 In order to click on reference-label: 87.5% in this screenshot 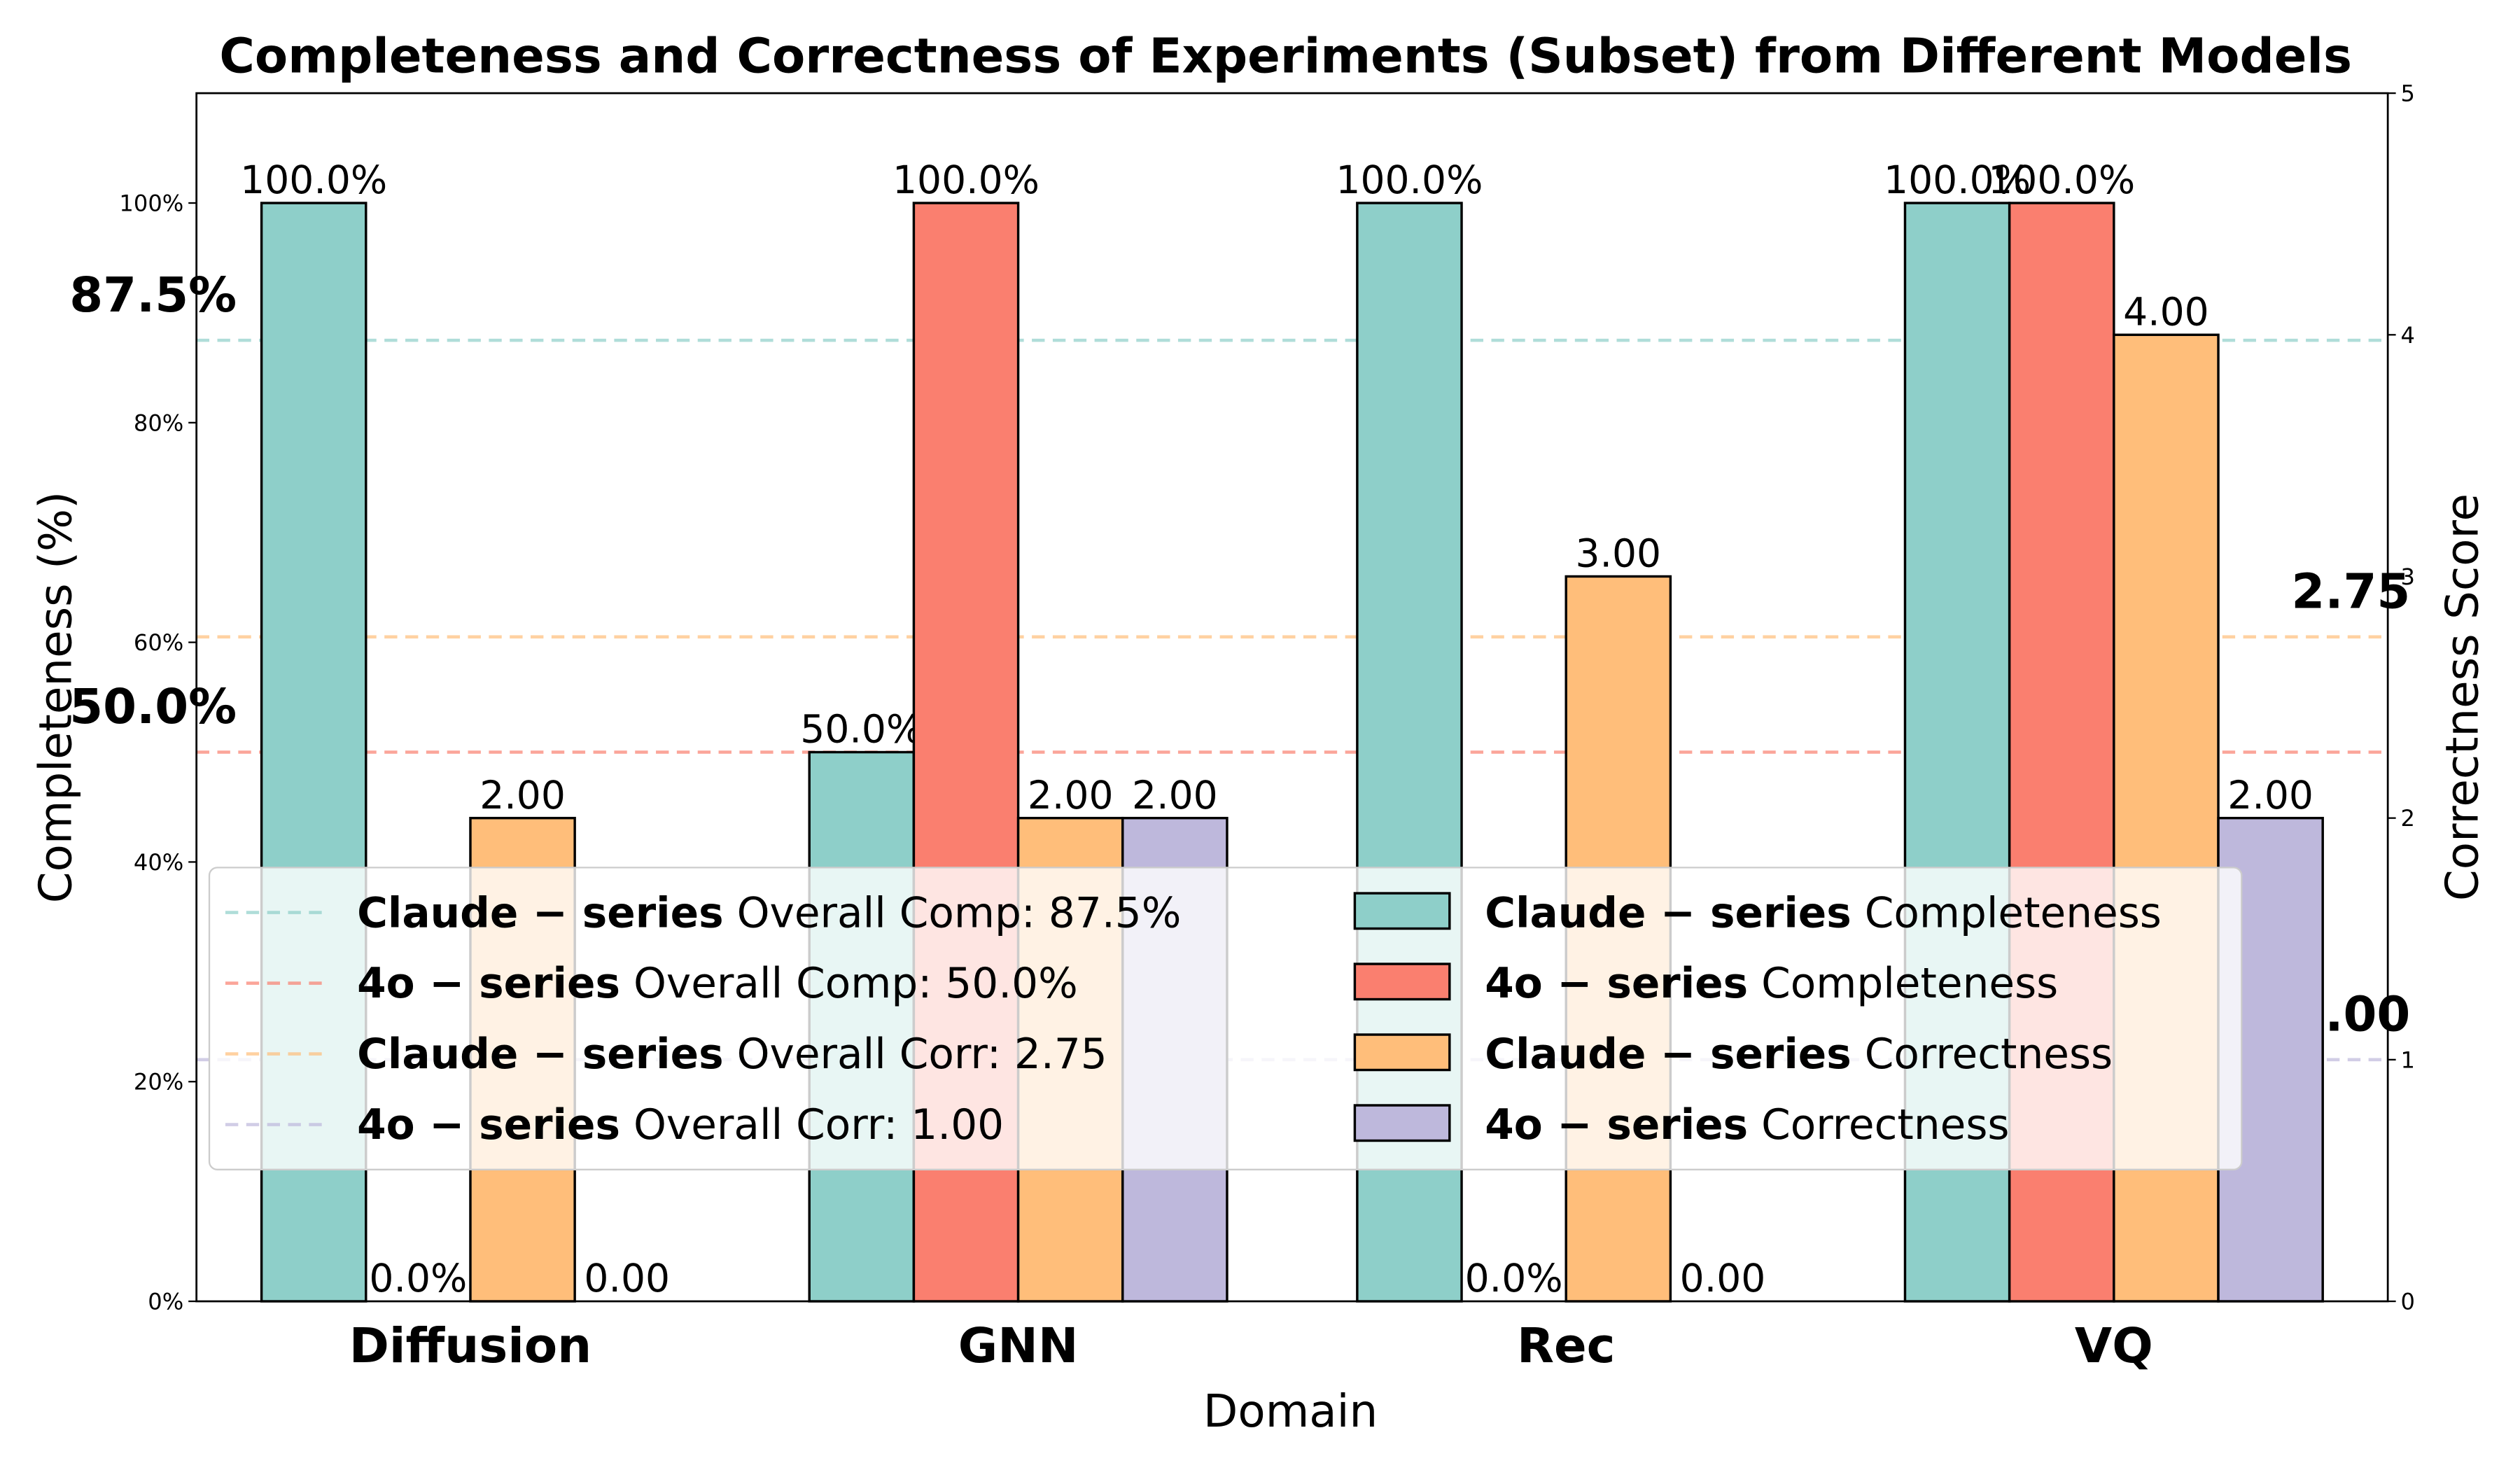, I will do `click(153, 295)`.